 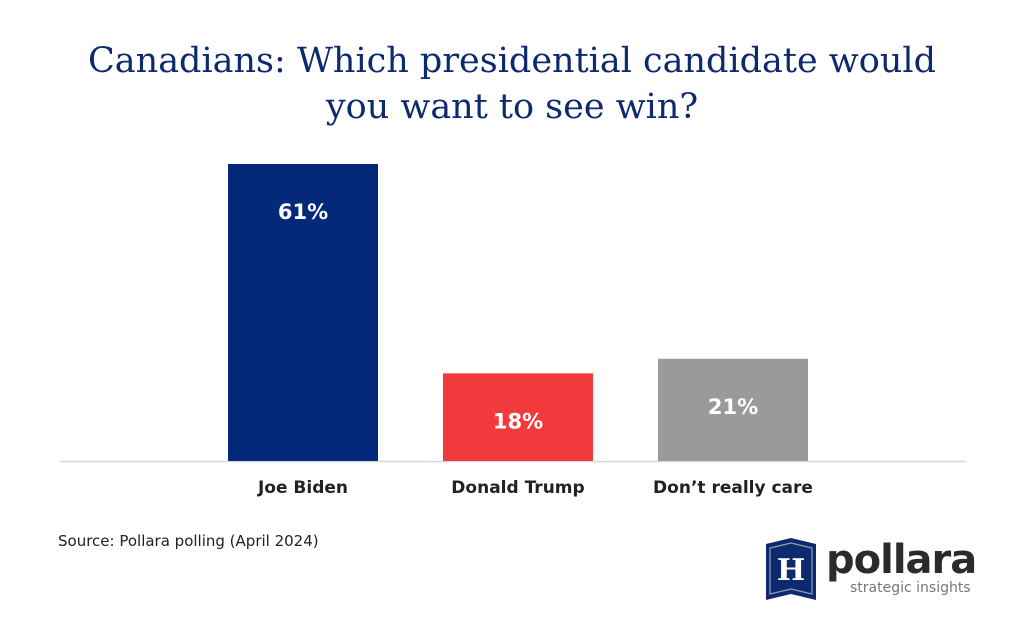 I want to click on data-label-joe-biden: 61%, so click(x=303, y=212).